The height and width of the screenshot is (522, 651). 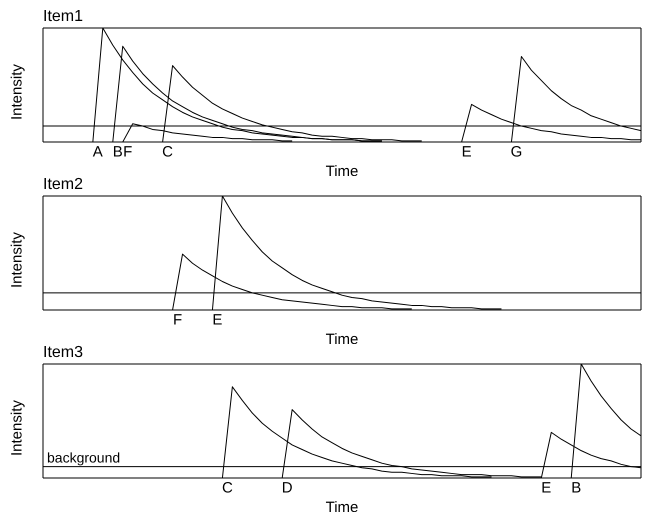 I want to click on series-label: G, so click(x=516, y=152).